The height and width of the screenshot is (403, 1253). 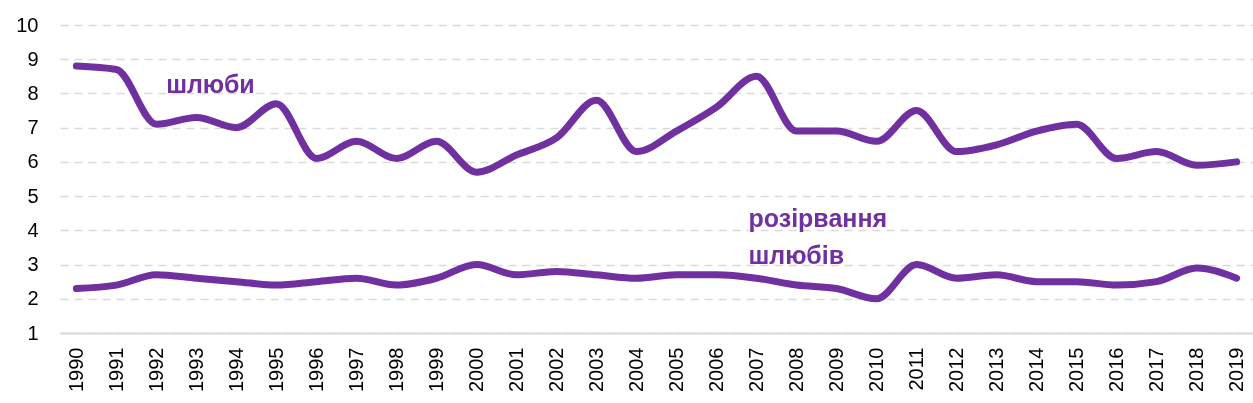 I want to click on x-tick-label: 1995, so click(x=275, y=369).